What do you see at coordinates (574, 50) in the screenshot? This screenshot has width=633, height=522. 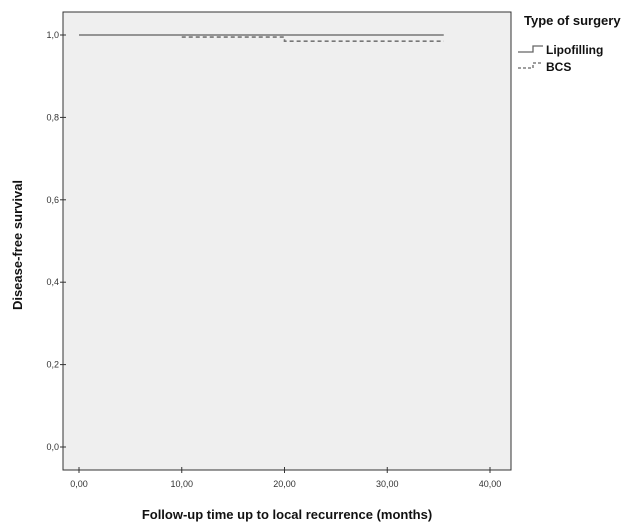 I see `legend-label-lipofilling: Lipofilling` at bounding box center [574, 50].